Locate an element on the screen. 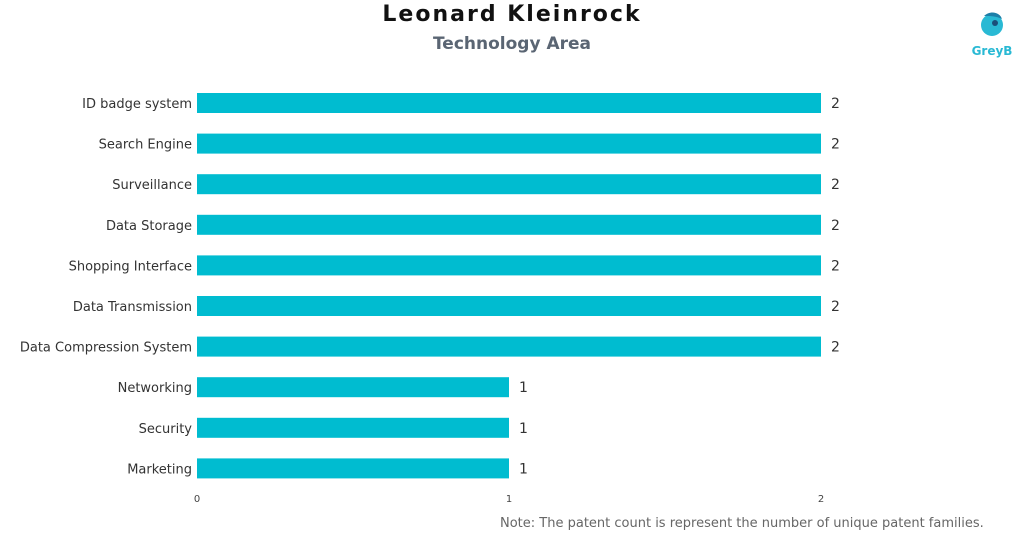 The height and width of the screenshot is (546, 1024). category-label: Data Transmission is located at coordinates (132, 307).